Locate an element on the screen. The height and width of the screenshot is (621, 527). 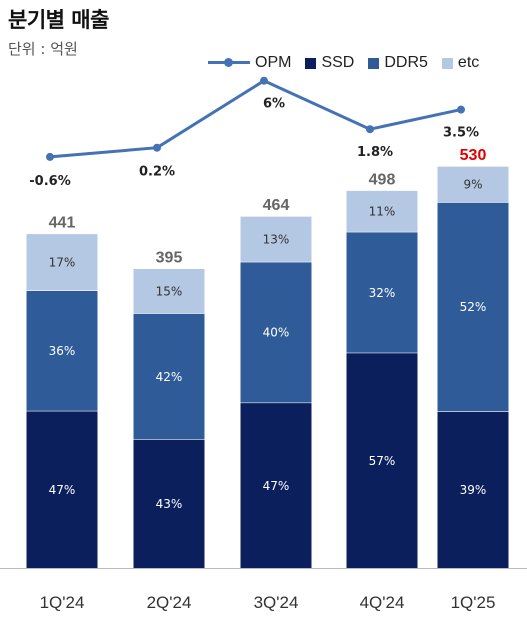
bar-segment-label: 9% is located at coordinates (472, 185).